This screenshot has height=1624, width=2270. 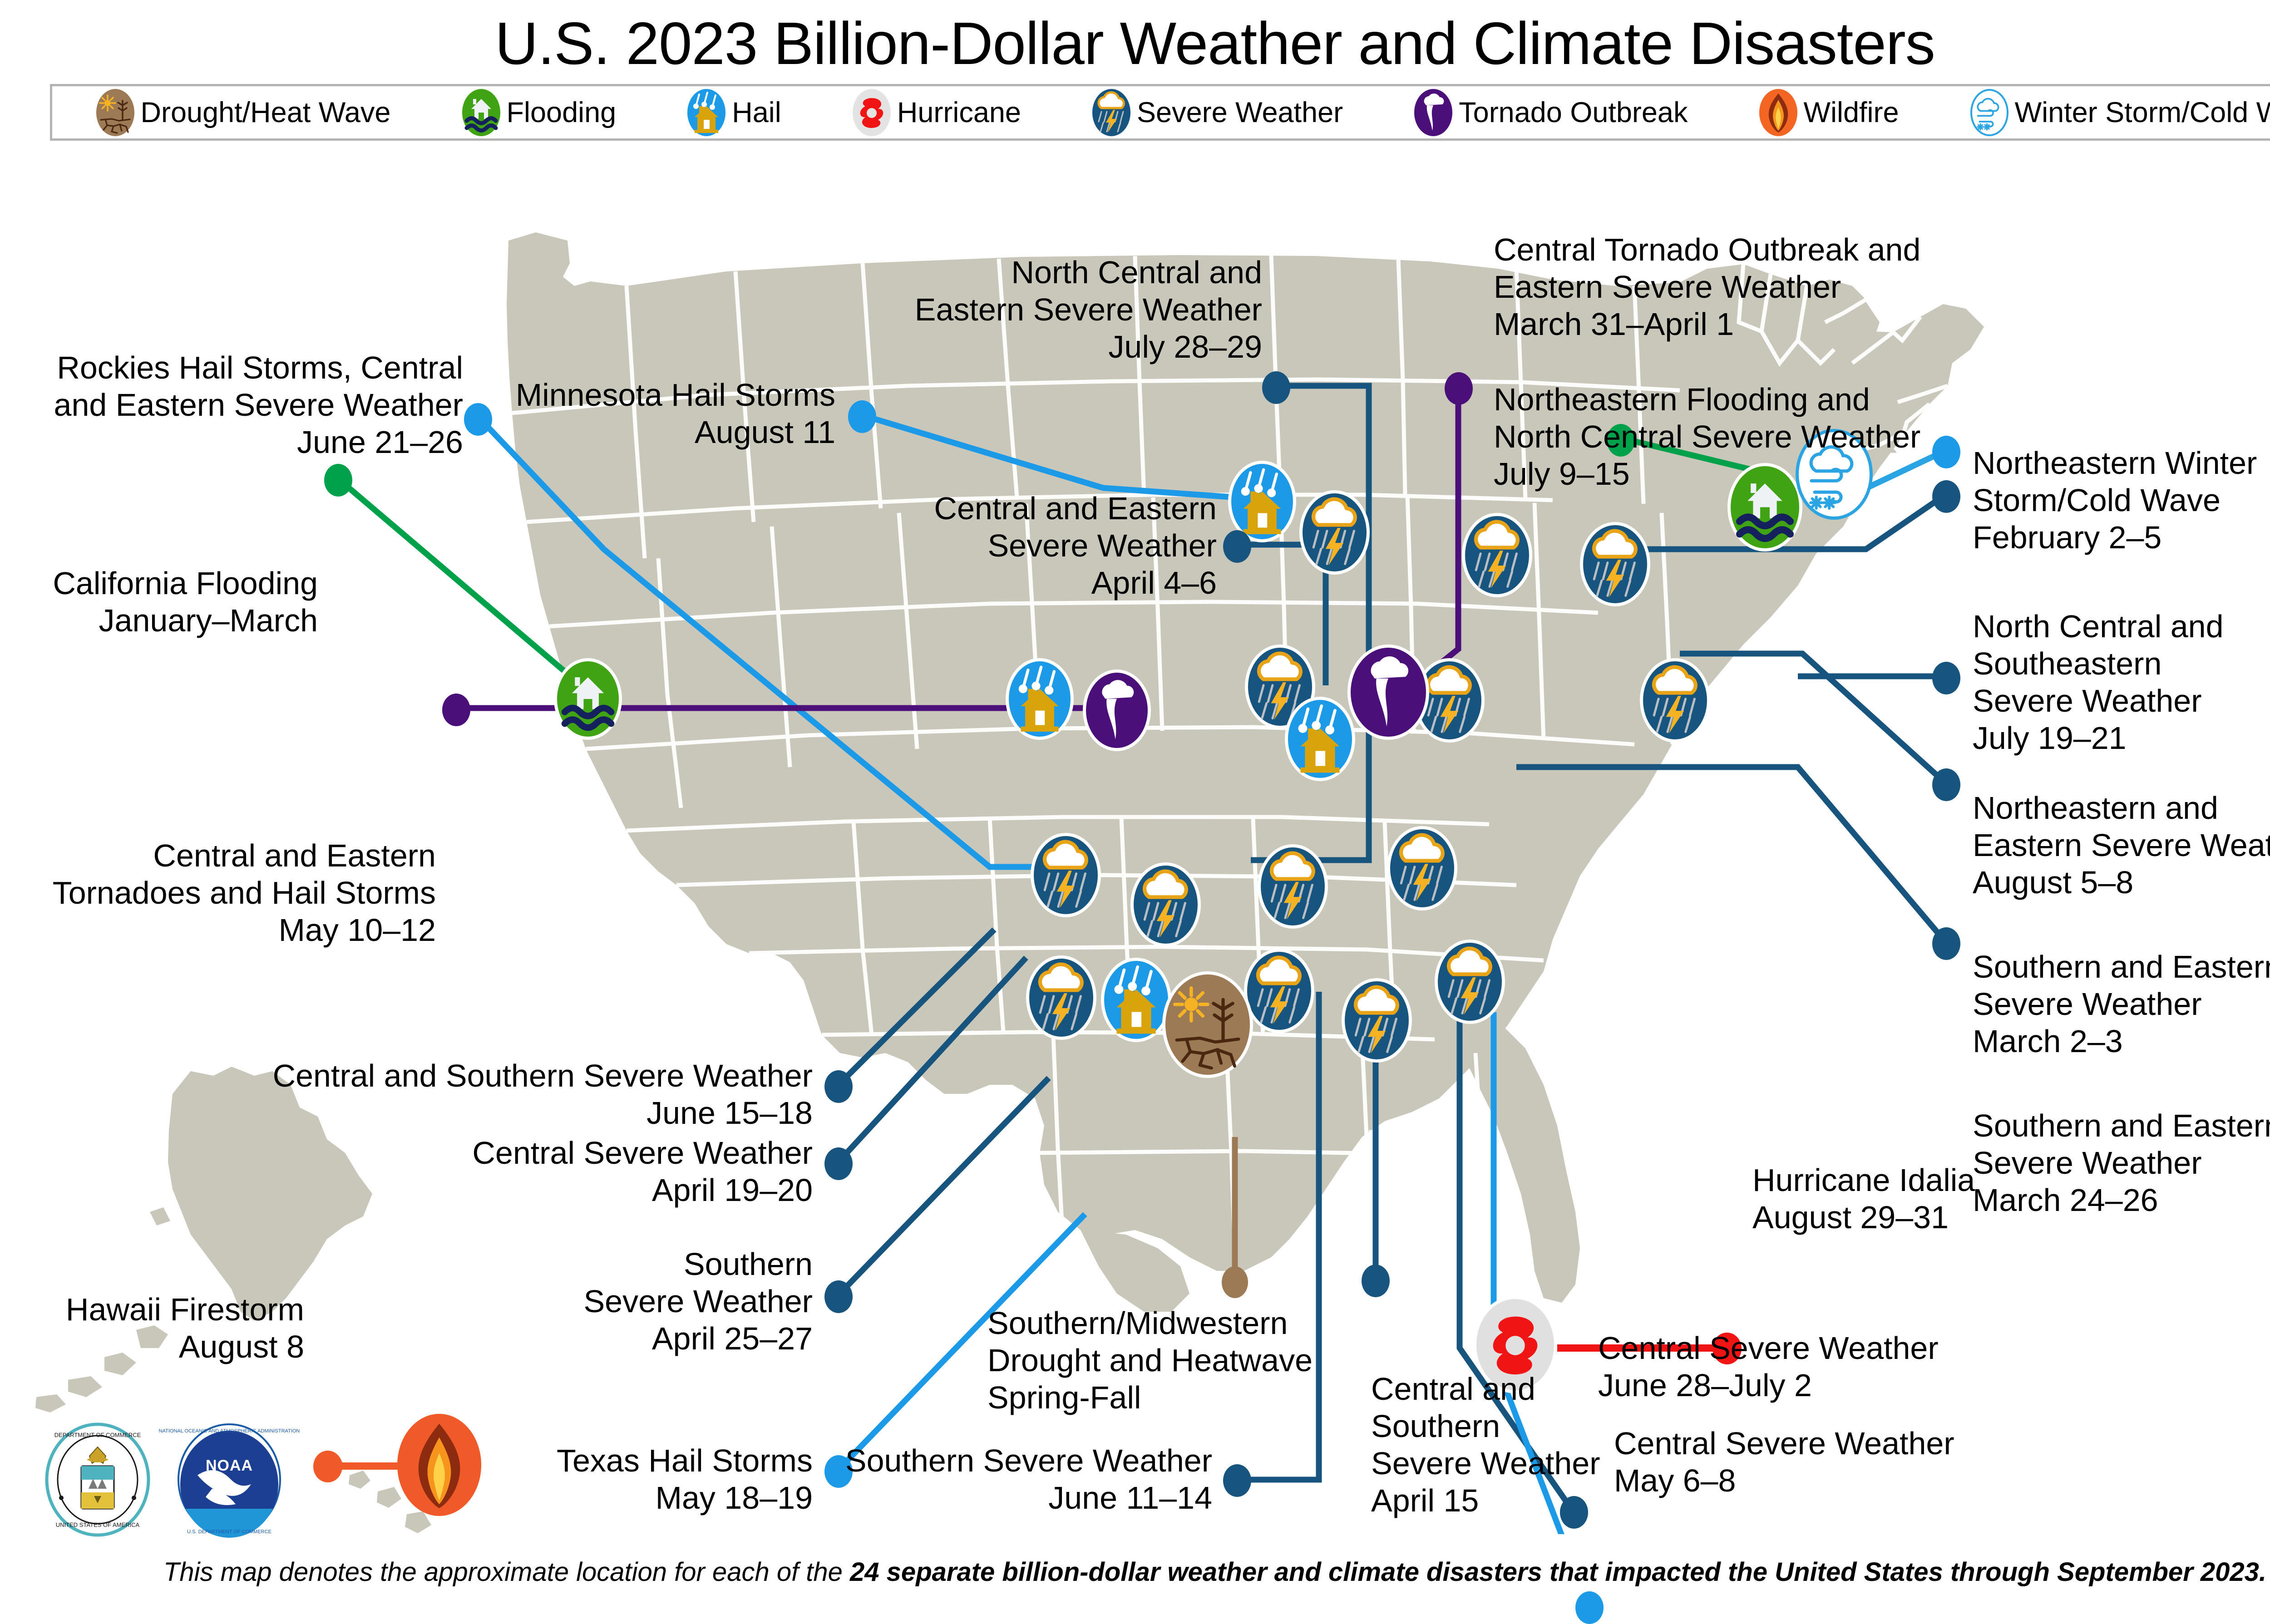 What do you see at coordinates (2121, 1125) in the screenshot?
I see `callout-line: Southern and Eastern` at bounding box center [2121, 1125].